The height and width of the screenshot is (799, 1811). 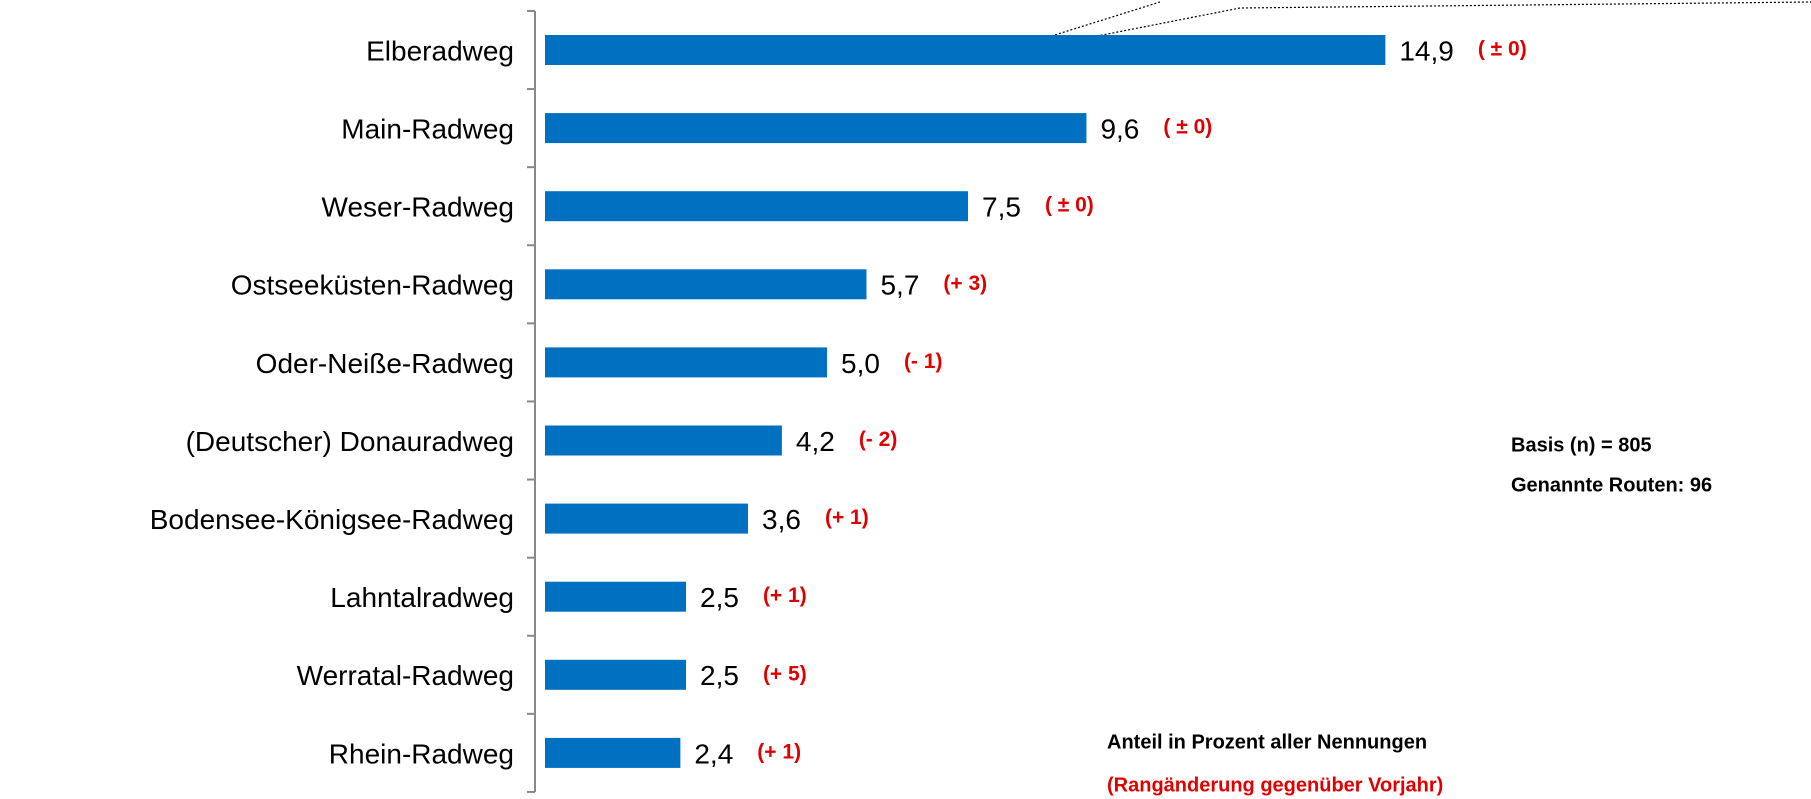 What do you see at coordinates (405, 675) in the screenshot?
I see `category-label: Werratal-Radweg` at bounding box center [405, 675].